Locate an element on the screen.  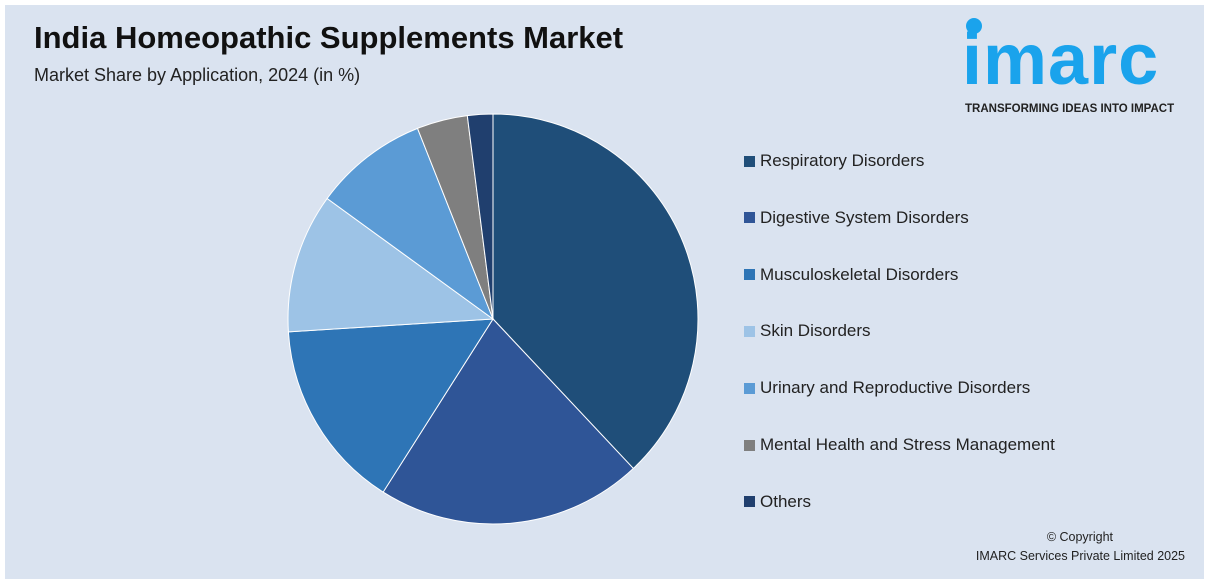
copyright-label: © Copyright is located at coordinates (1079, 537).